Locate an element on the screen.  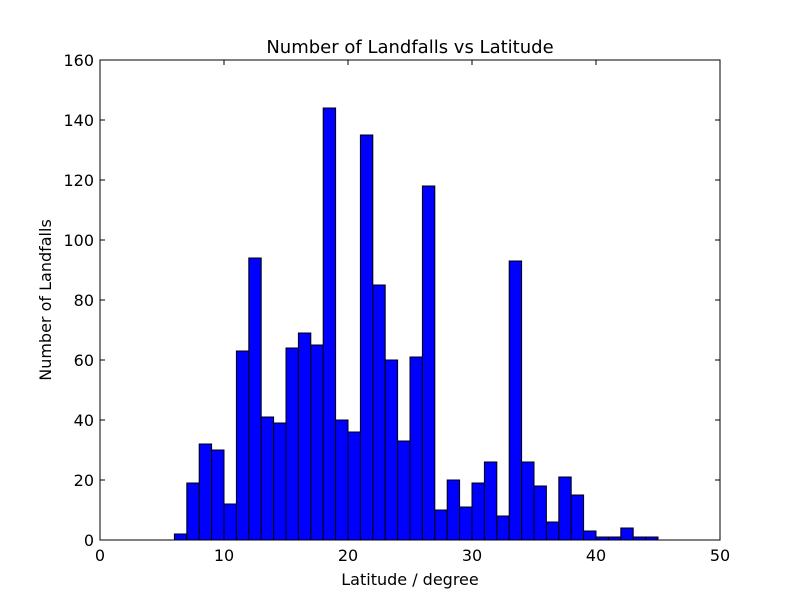
y-axis-label: Number of Landfalls is located at coordinates (45, 300).